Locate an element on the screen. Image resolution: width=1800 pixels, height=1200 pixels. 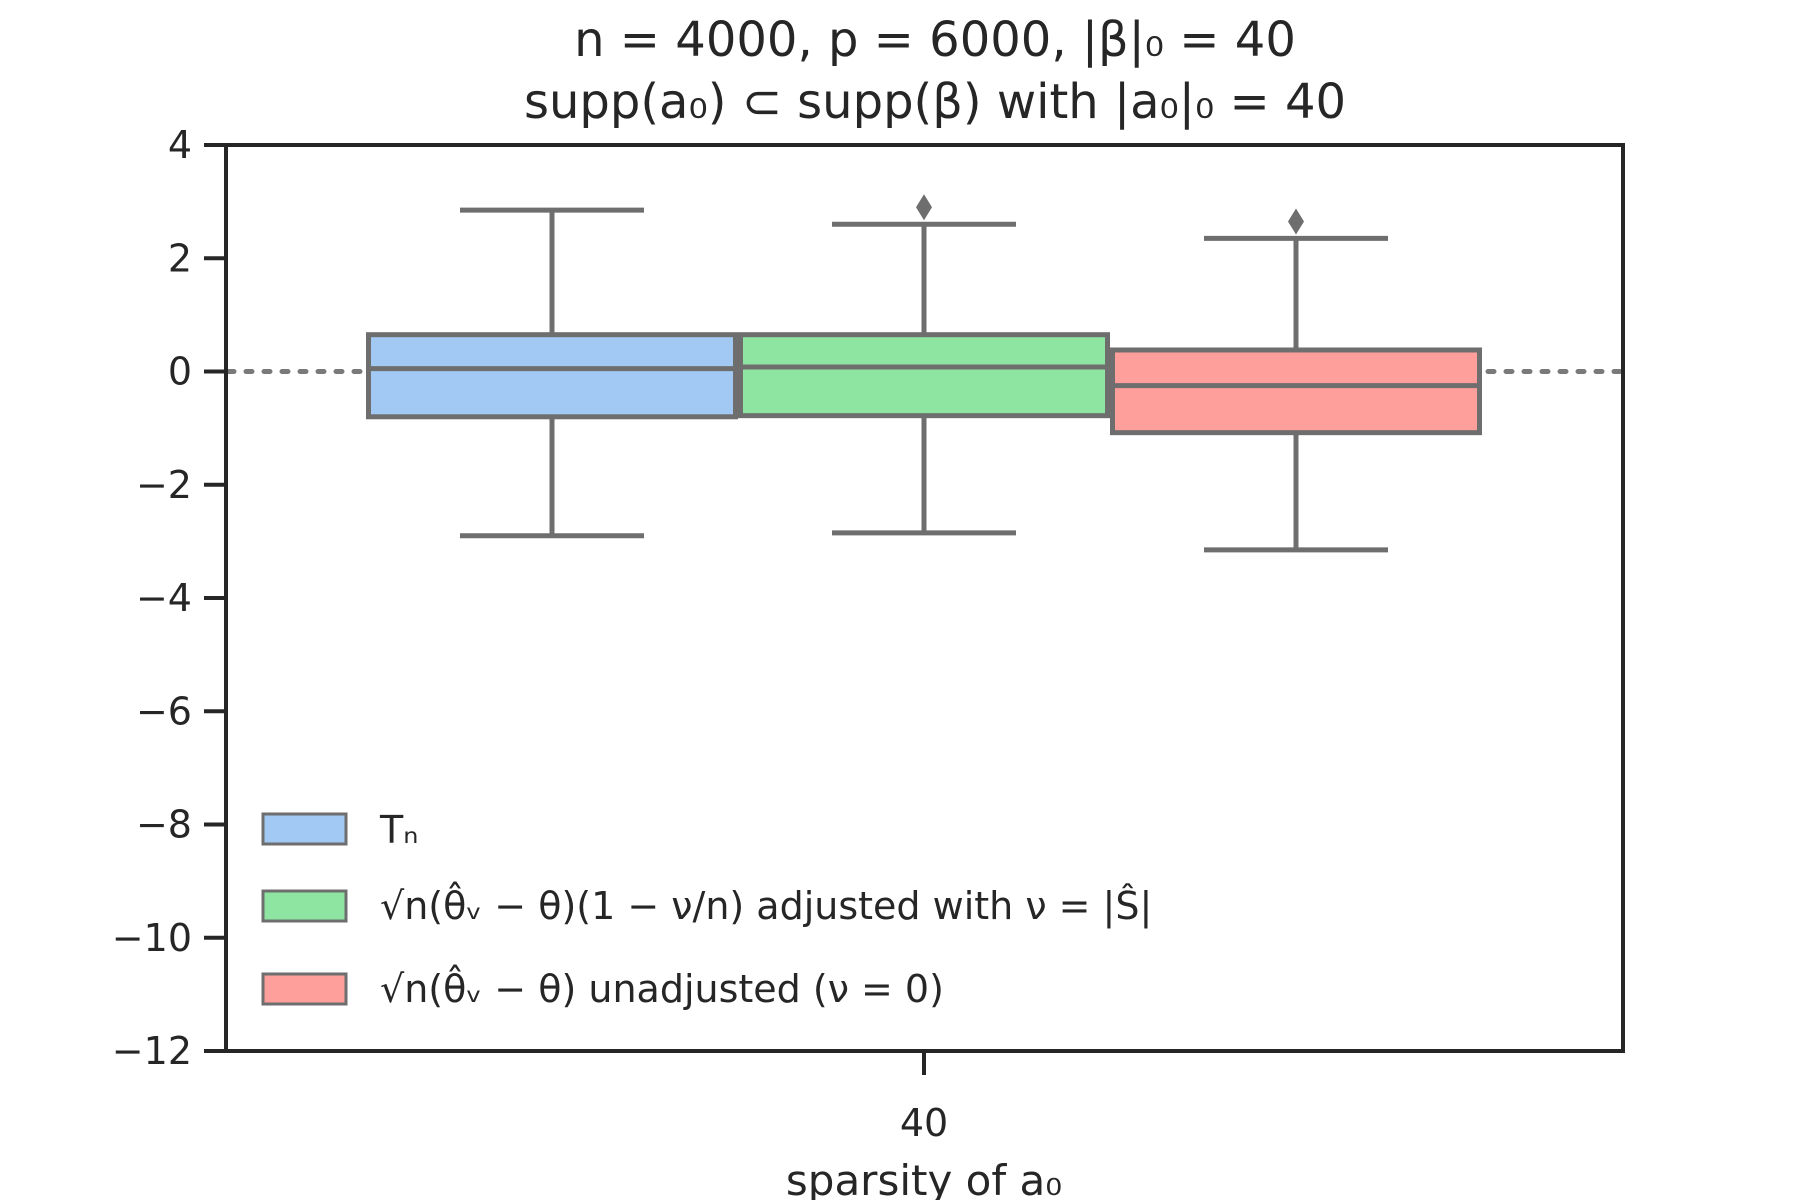
y-tick-label: −8 is located at coordinates (164, 825).